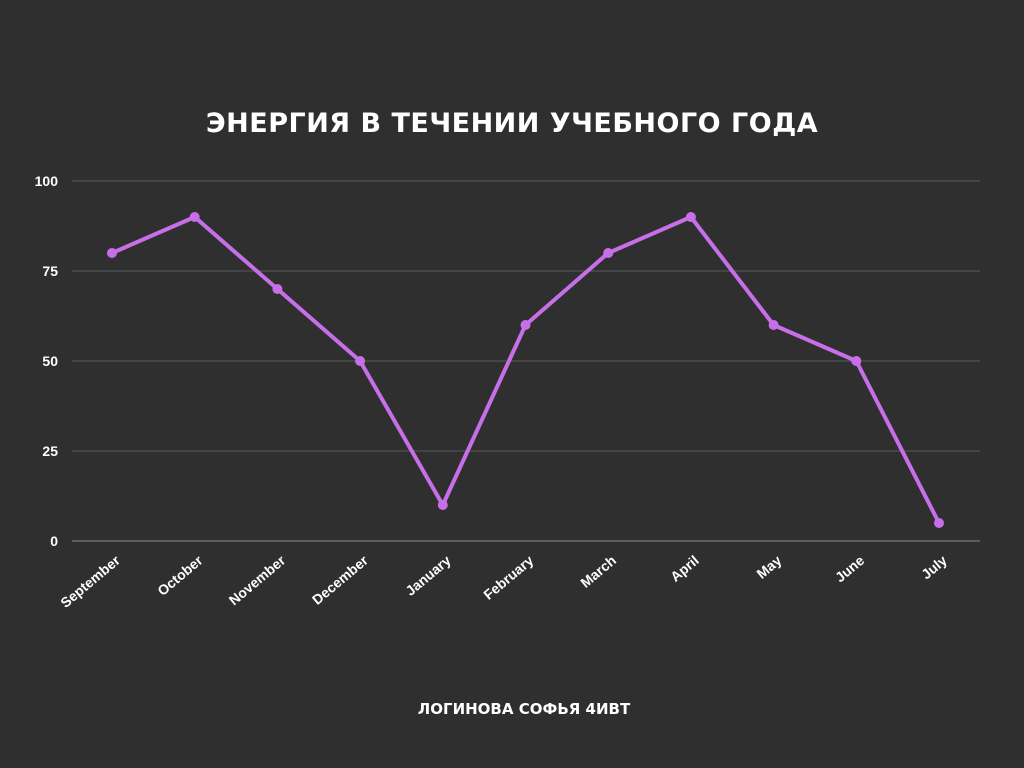 The image size is (1024, 768). Describe the element at coordinates (684, 568) in the screenshot. I see `x-tick-label: April` at that location.